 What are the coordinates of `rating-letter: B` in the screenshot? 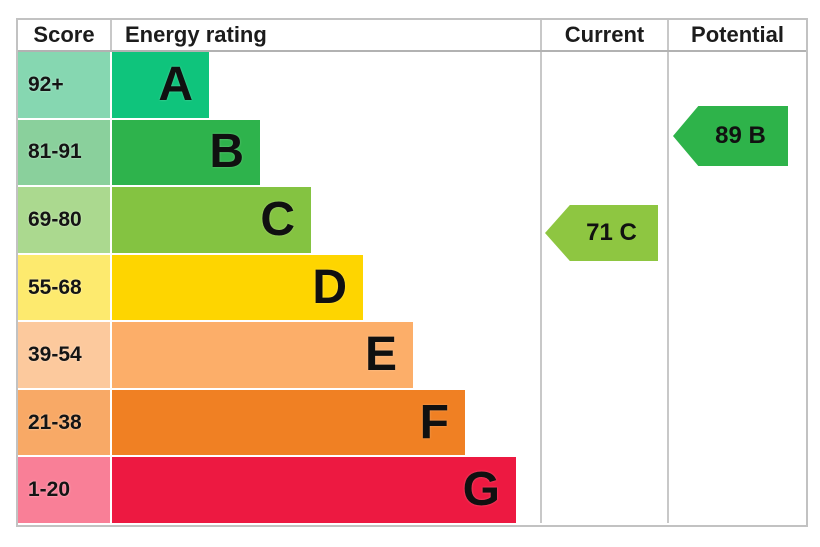 It's located at (226, 152).